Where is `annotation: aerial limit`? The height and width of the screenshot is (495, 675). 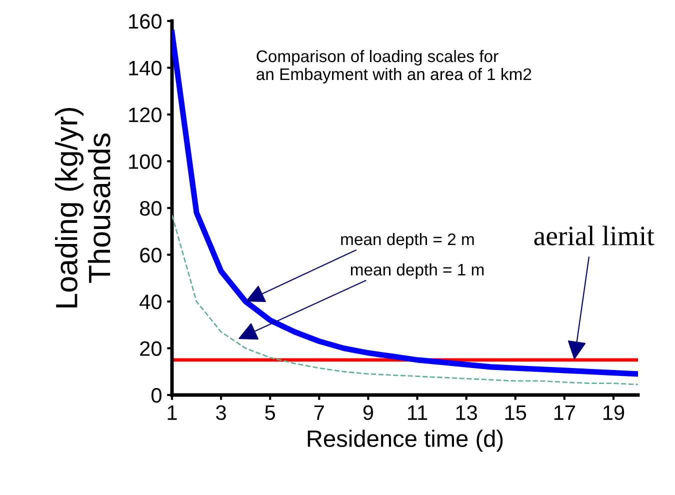
annotation: aerial limit is located at coordinates (594, 236).